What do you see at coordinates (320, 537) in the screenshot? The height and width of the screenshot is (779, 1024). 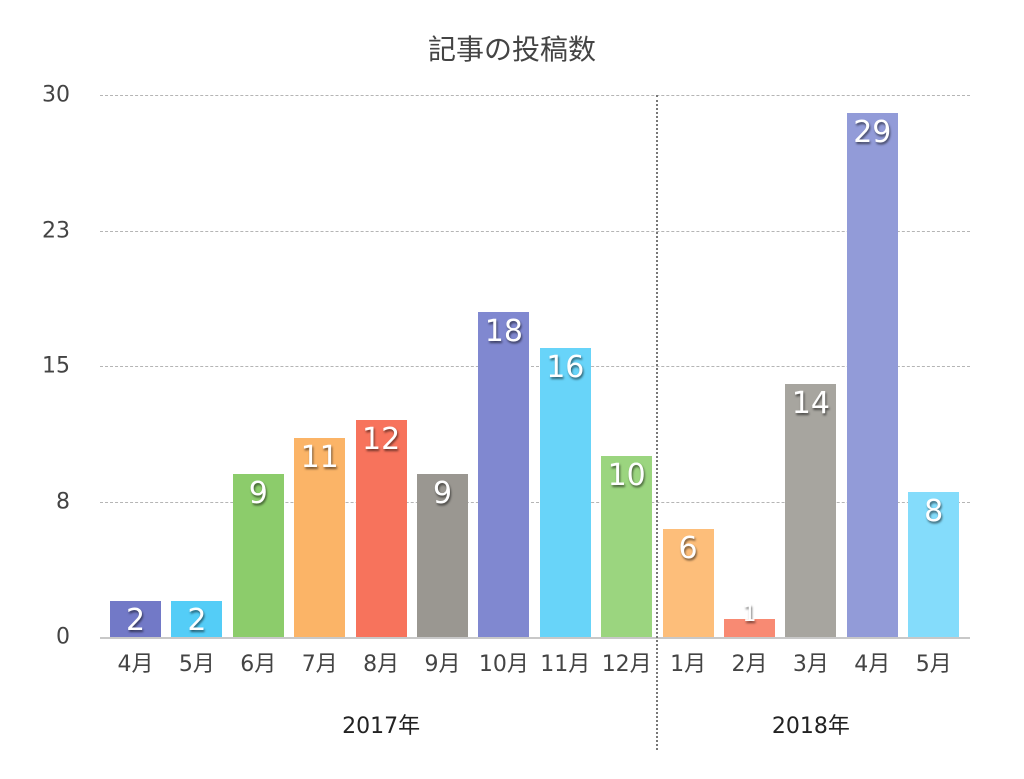 I see `bar: 11` at bounding box center [320, 537].